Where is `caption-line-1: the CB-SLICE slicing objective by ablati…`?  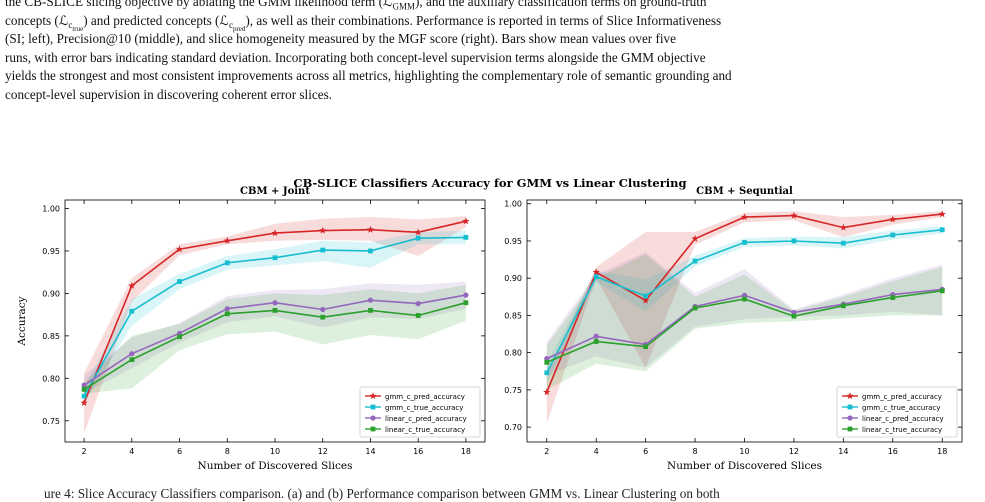 caption-line-1: the CB-SLICE slicing objective by ablati… is located at coordinates (356, 6).